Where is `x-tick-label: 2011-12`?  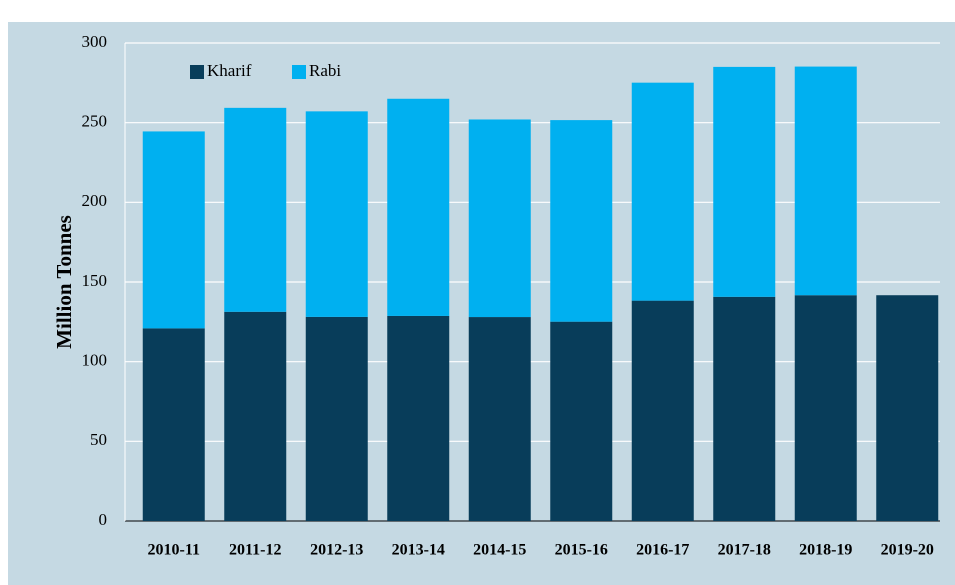 x-tick-label: 2011-12 is located at coordinates (255, 550).